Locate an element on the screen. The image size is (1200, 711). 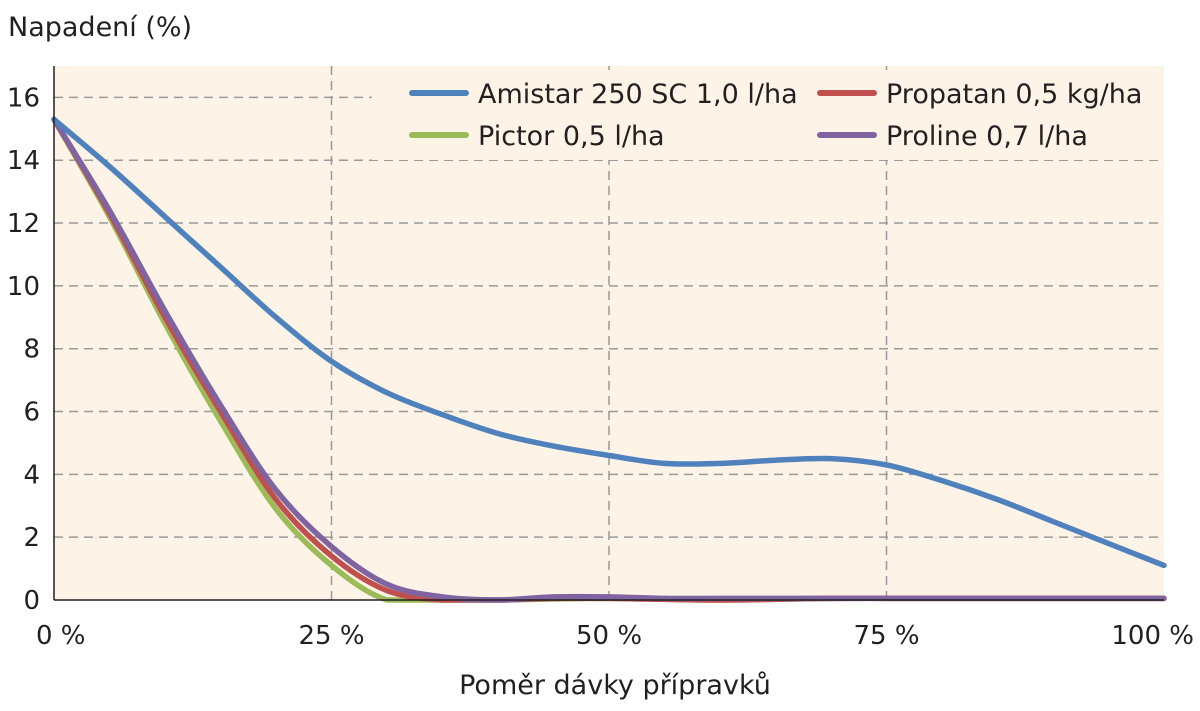
y-tick-label: 2 is located at coordinates (31, 538).